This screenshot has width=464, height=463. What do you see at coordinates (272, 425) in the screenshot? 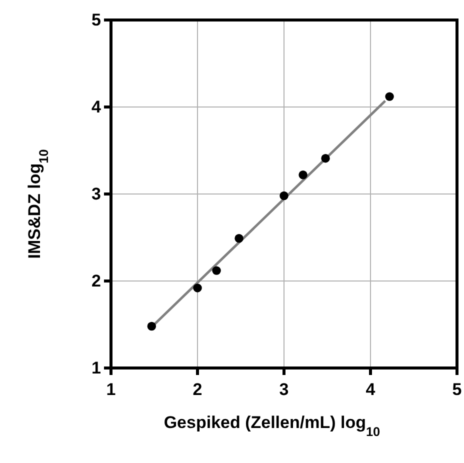
I see `x-axis-title: Gespiked (Zellen/mL) log$_{10}$` at bounding box center [272, 425].